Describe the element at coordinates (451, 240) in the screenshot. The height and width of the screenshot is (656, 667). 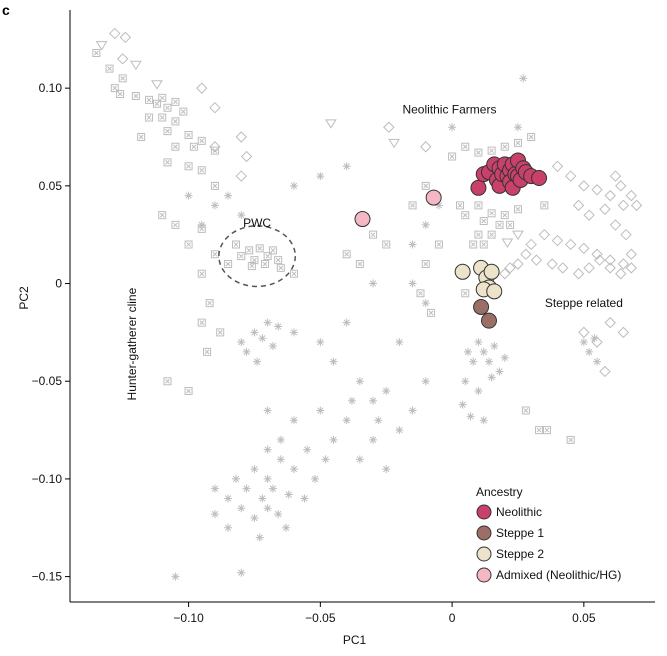
I see `ancestry-series-layer` at that location.